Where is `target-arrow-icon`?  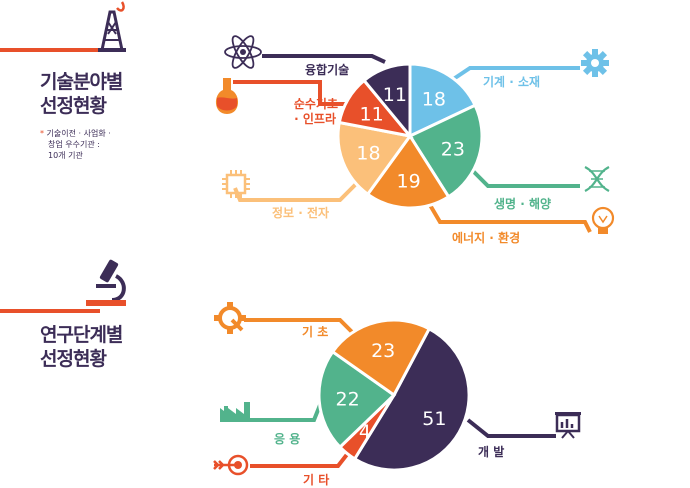 target-arrow-icon is located at coordinates (231, 465).